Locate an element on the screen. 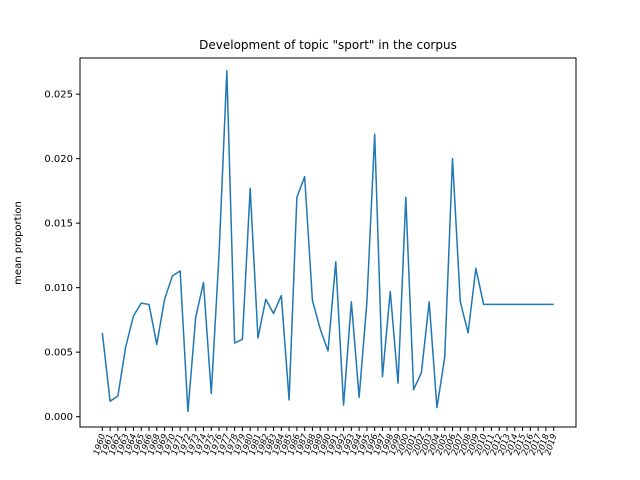 Image resolution: width=640 pixels, height=480 pixels. y-tick-label: 0.015 is located at coordinates (58, 224).